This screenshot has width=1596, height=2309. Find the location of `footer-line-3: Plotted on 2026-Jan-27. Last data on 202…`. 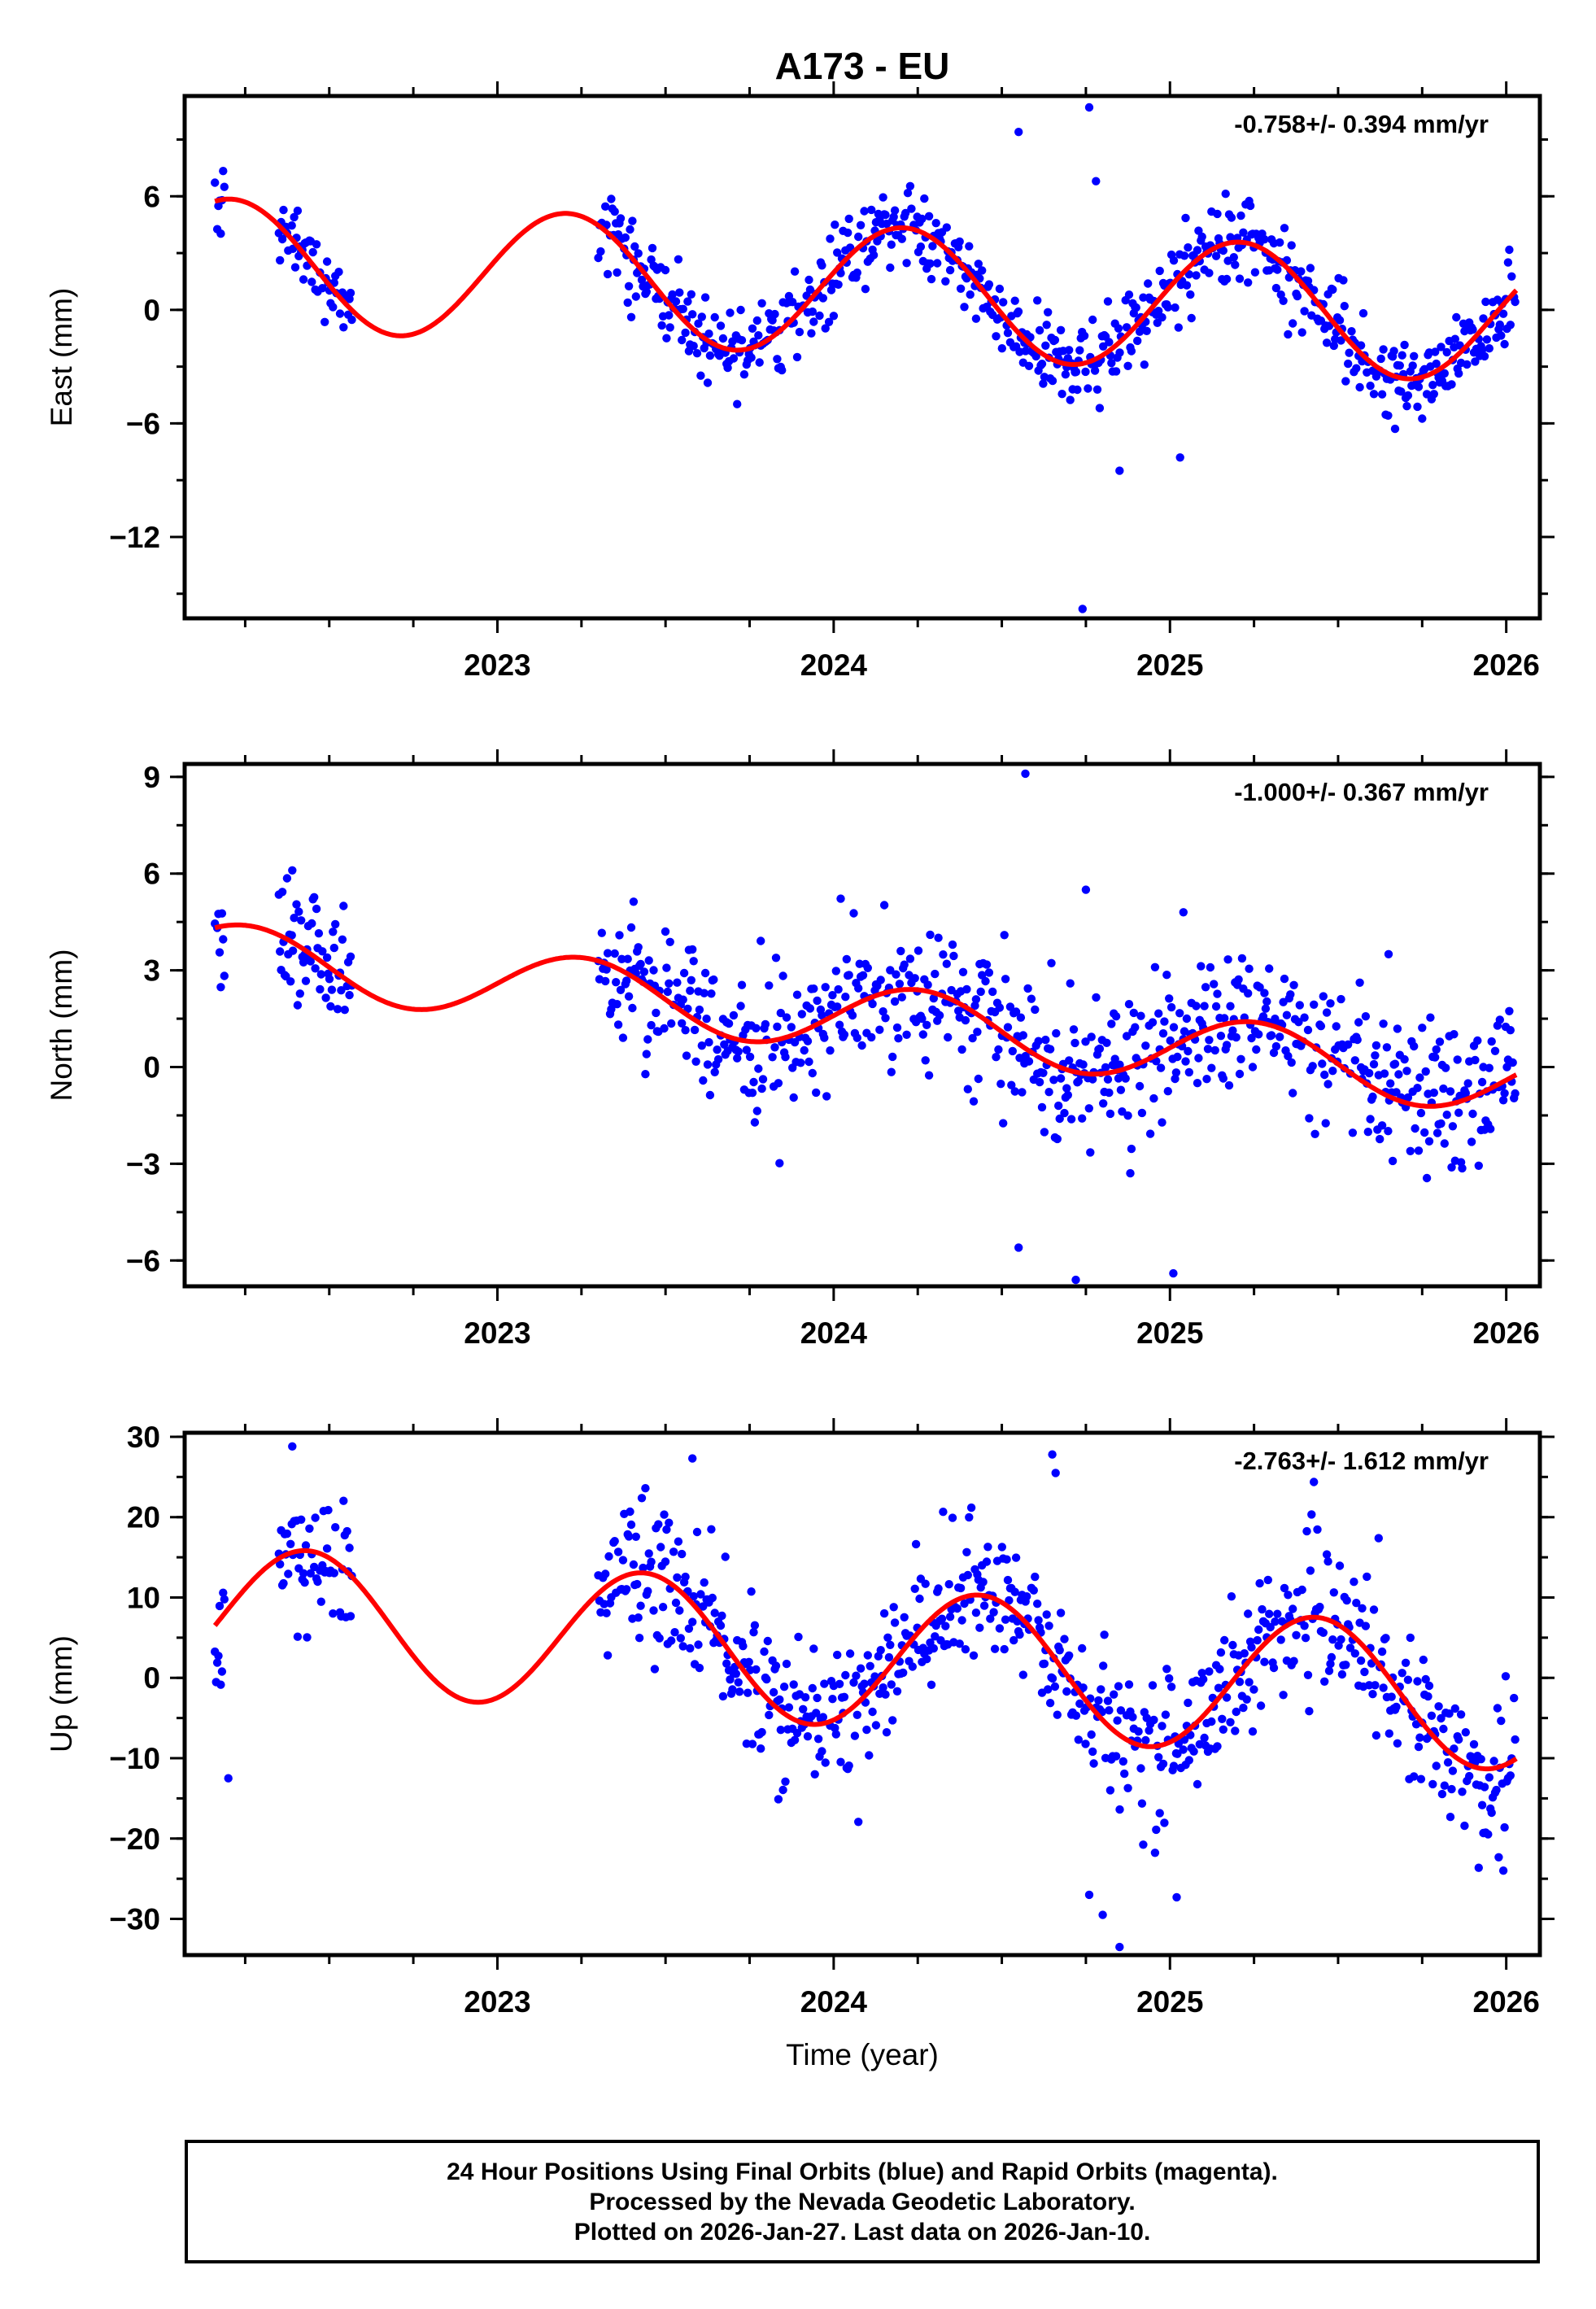

footer-line-3: Plotted on 2026-Jan-27. Last data on 202… is located at coordinates (862, 2232).